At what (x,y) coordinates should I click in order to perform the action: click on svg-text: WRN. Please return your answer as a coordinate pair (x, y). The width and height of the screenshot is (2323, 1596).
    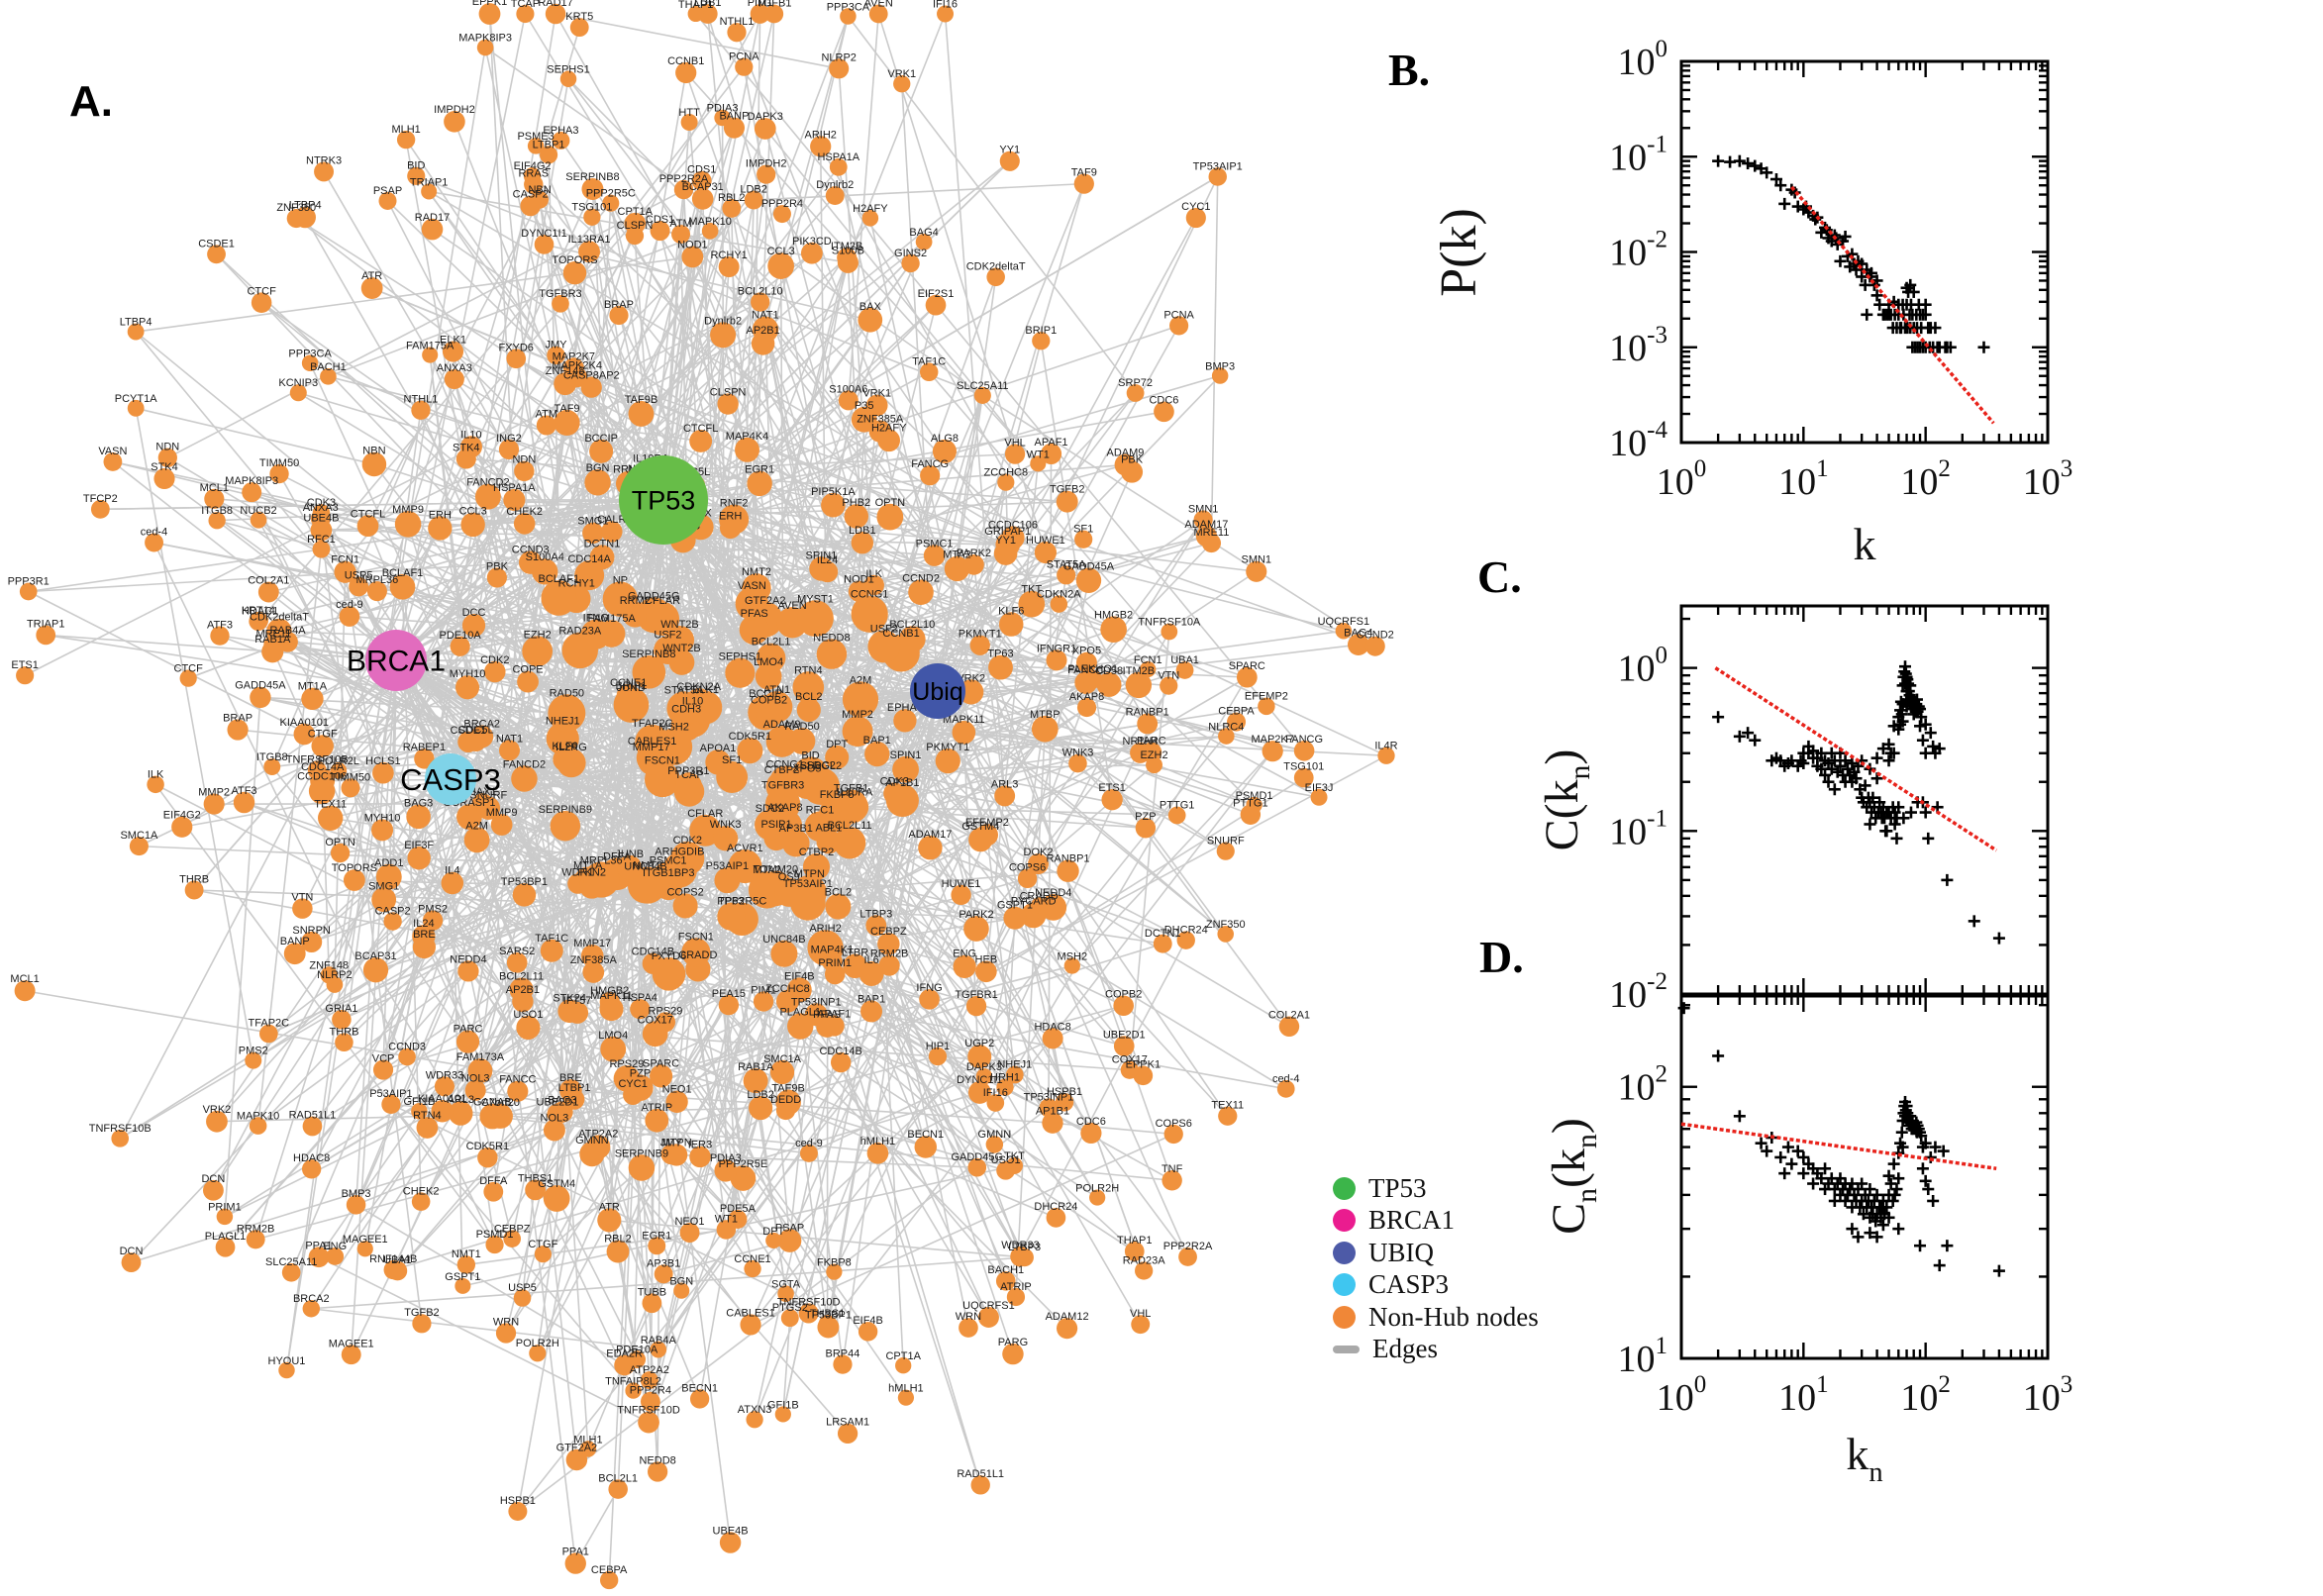
    Looking at the image, I should click on (969, 1317).